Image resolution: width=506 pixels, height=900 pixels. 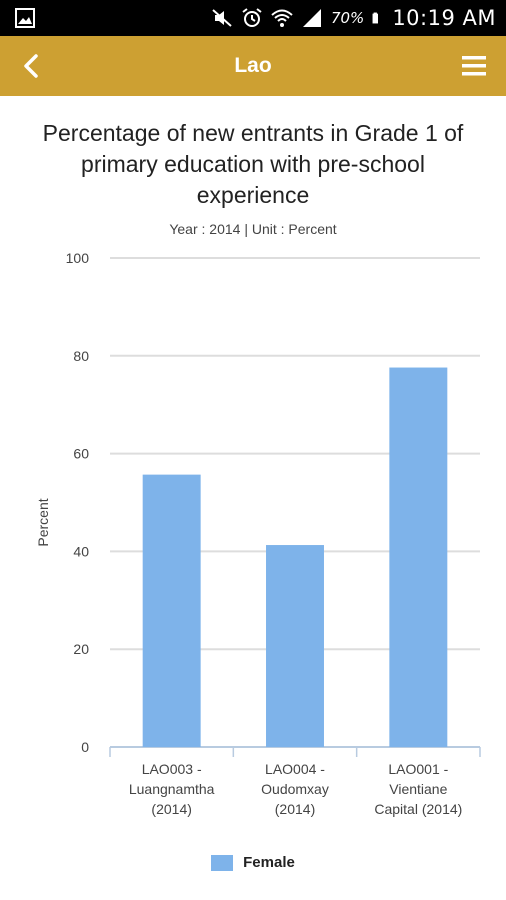 I want to click on y-tick-label: 80, so click(x=81, y=356).